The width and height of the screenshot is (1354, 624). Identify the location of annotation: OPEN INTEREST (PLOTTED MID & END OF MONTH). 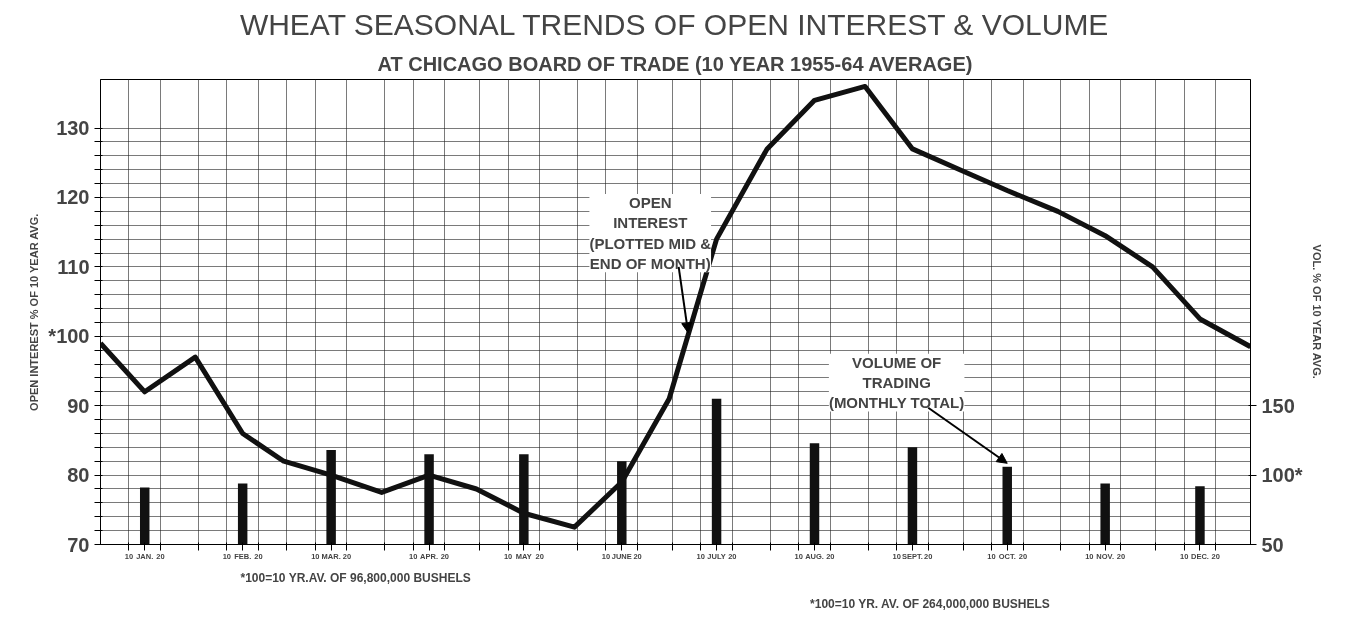
(650, 233).